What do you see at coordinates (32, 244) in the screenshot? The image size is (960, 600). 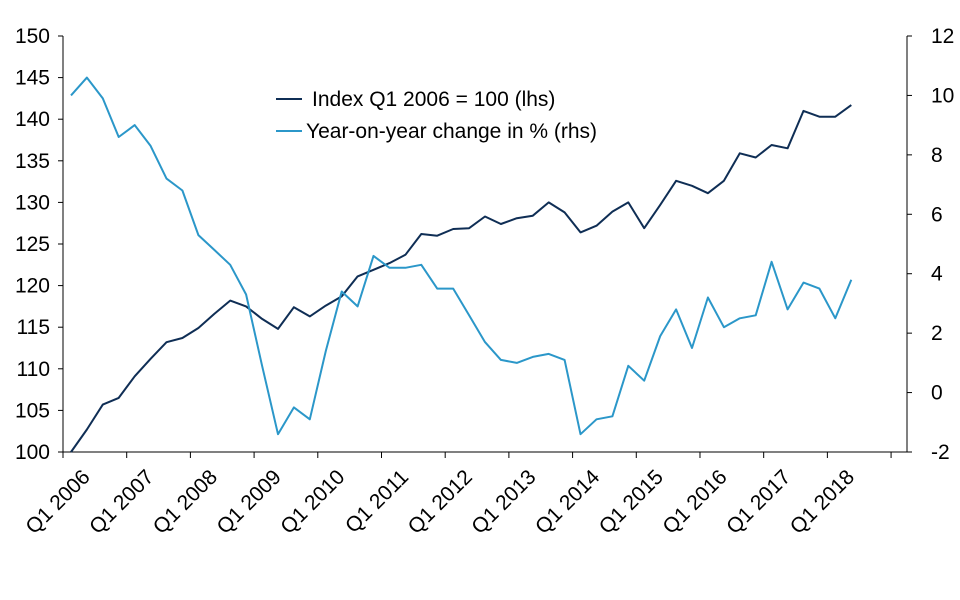 I see `left-tick-label: 125` at bounding box center [32, 244].